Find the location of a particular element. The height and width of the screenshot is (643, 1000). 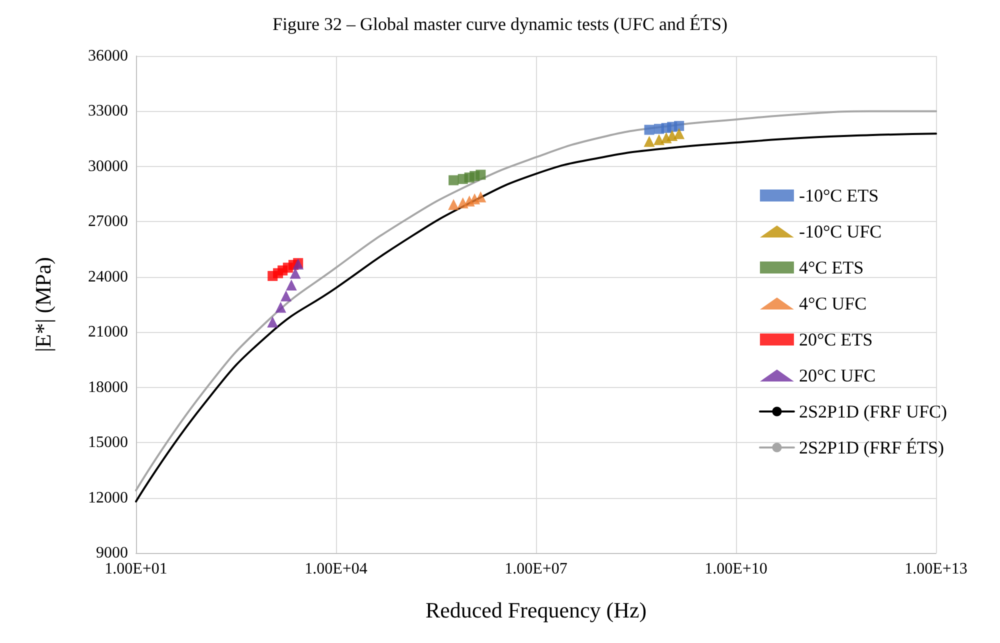

x-axis-title: Reduced Frequency (Hz) is located at coordinates (536, 610).